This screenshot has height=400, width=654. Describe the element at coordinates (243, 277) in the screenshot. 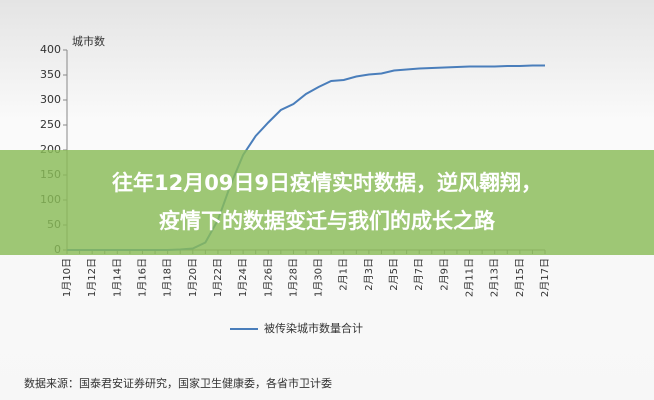

I see `x-tick-label: 1月24日` at that location.